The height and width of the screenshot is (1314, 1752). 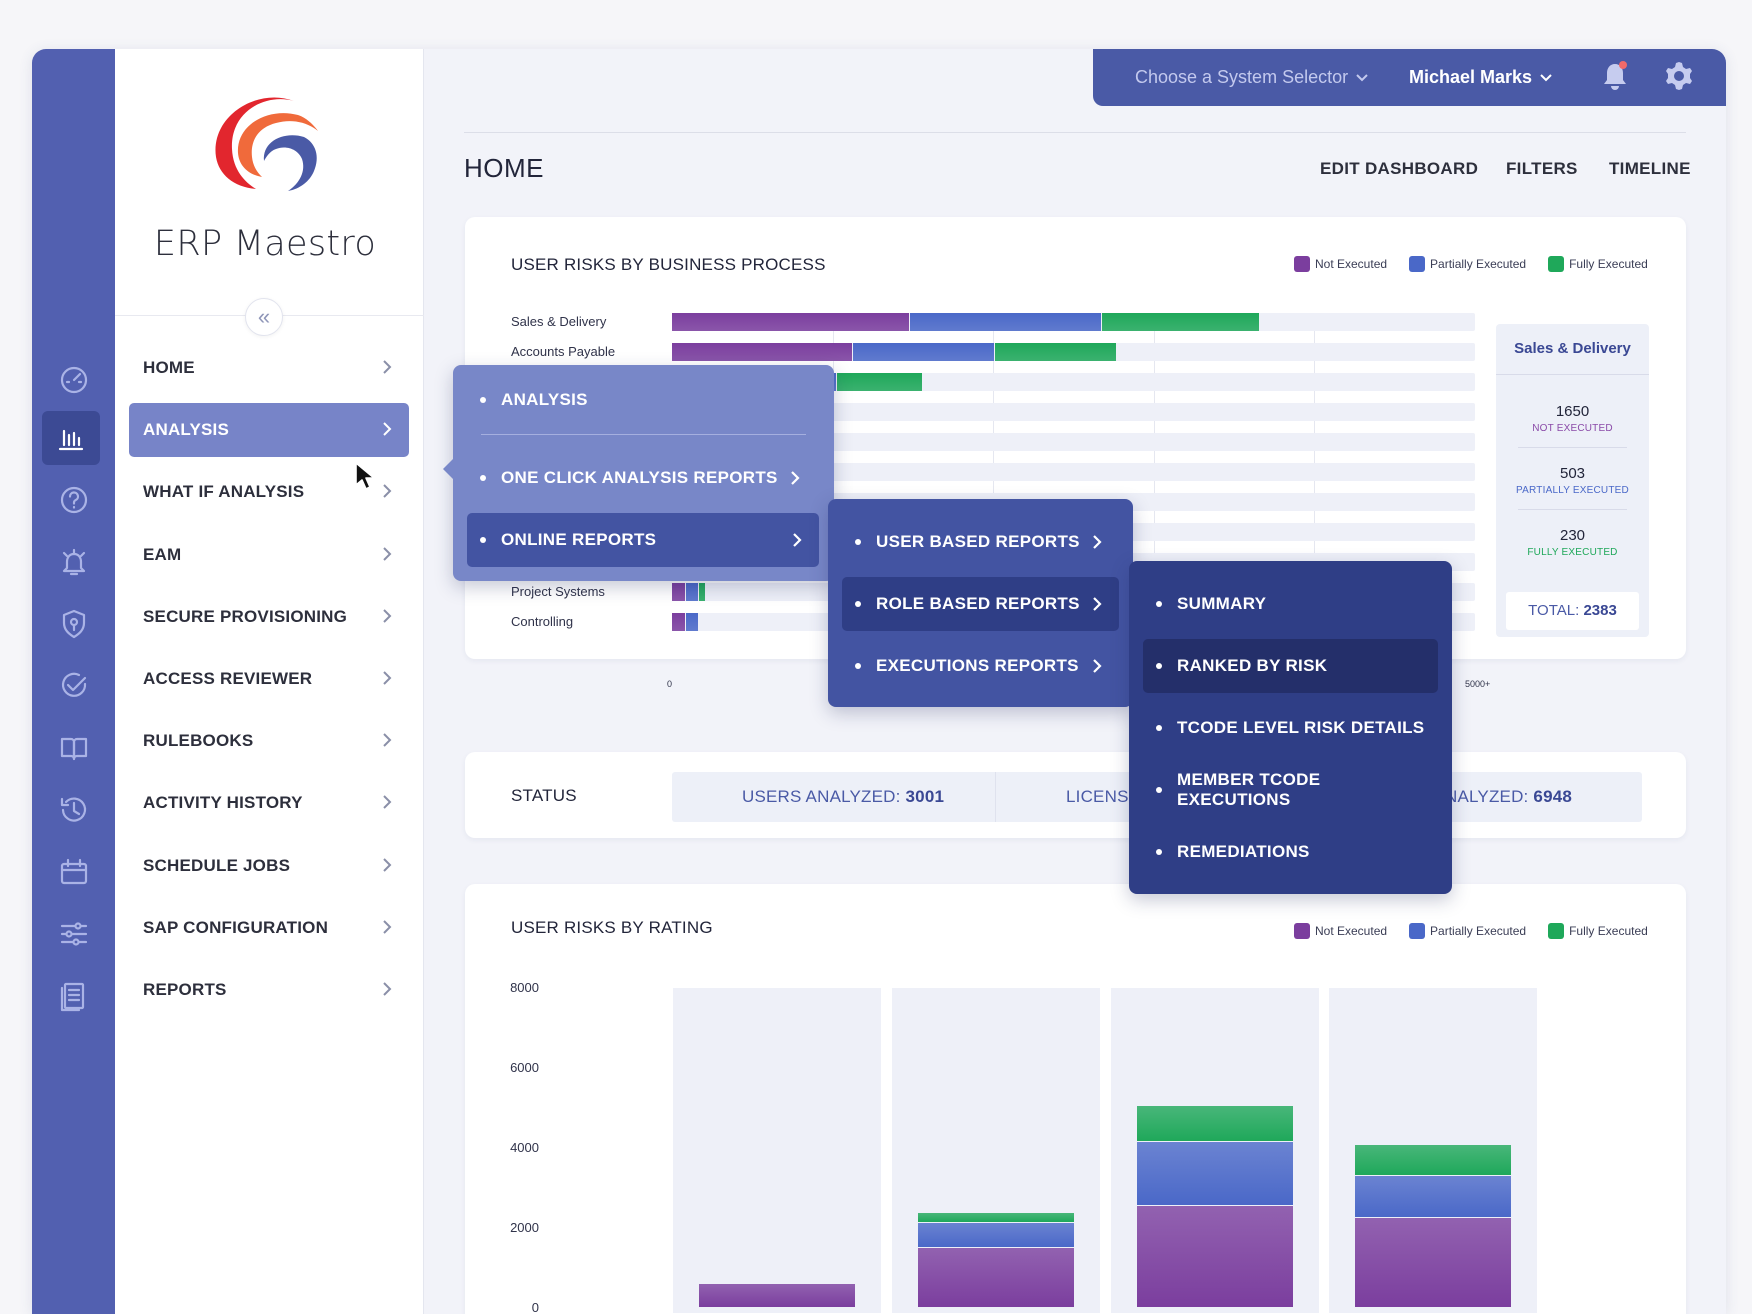 What do you see at coordinates (74, 500) in the screenshot?
I see `help-icon` at bounding box center [74, 500].